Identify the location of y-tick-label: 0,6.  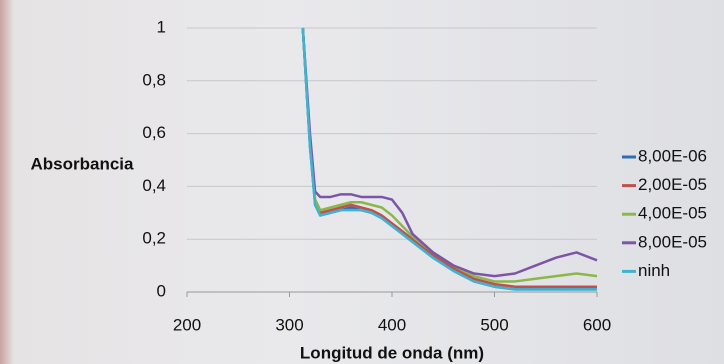
(154, 132).